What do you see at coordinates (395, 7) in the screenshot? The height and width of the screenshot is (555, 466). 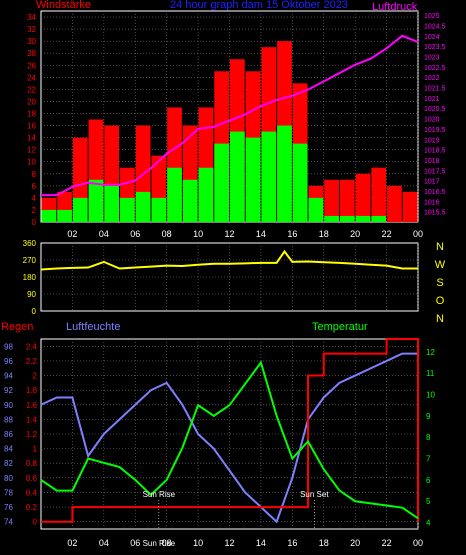 I see `pressure-label: Luftdruck` at bounding box center [395, 7].